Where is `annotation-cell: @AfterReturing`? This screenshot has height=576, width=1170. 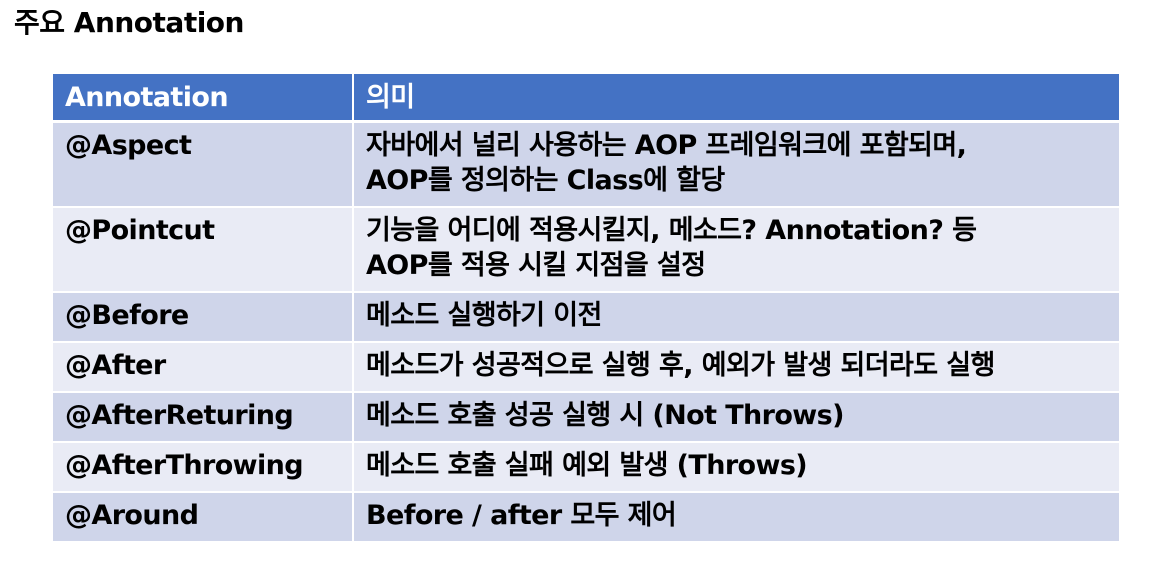
annotation-cell: @AfterReturing is located at coordinates (203, 416).